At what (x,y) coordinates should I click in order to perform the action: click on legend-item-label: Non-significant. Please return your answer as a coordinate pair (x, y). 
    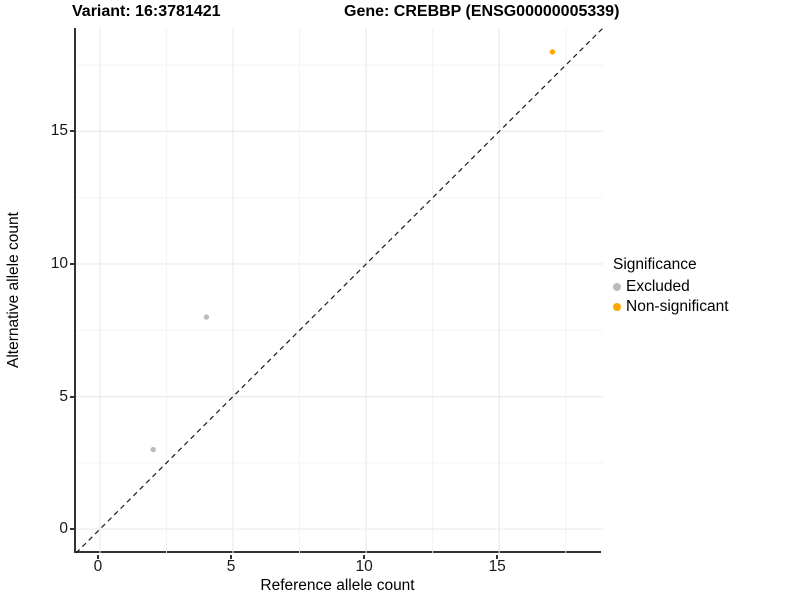
    Looking at the image, I should click on (677, 306).